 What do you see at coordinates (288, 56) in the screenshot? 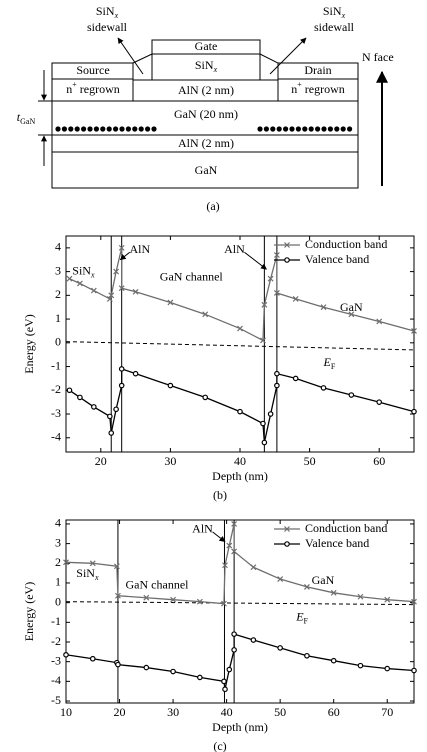
I see `arrow` at bounding box center [288, 56].